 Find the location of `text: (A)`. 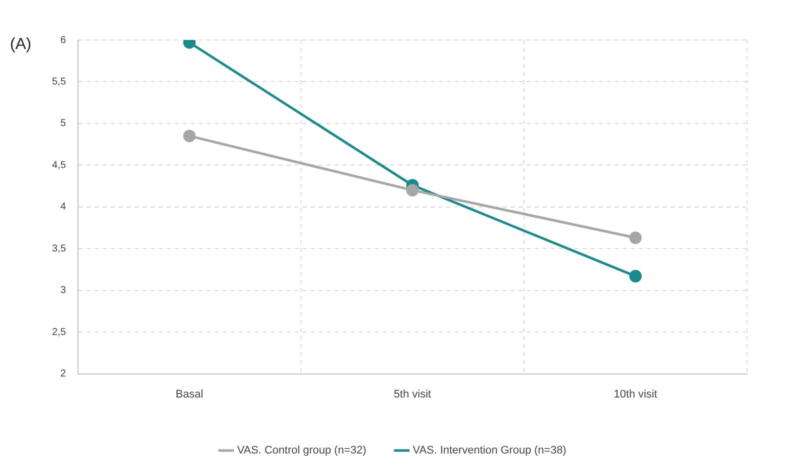

text: (A) is located at coordinates (21, 45).